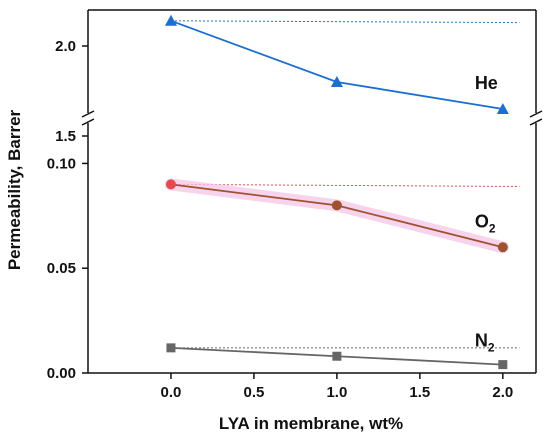 This screenshot has width=550, height=440. What do you see at coordinates (61, 268) in the screenshot?
I see `y-tick-label: 0.05` at bounding box center [61, 268].